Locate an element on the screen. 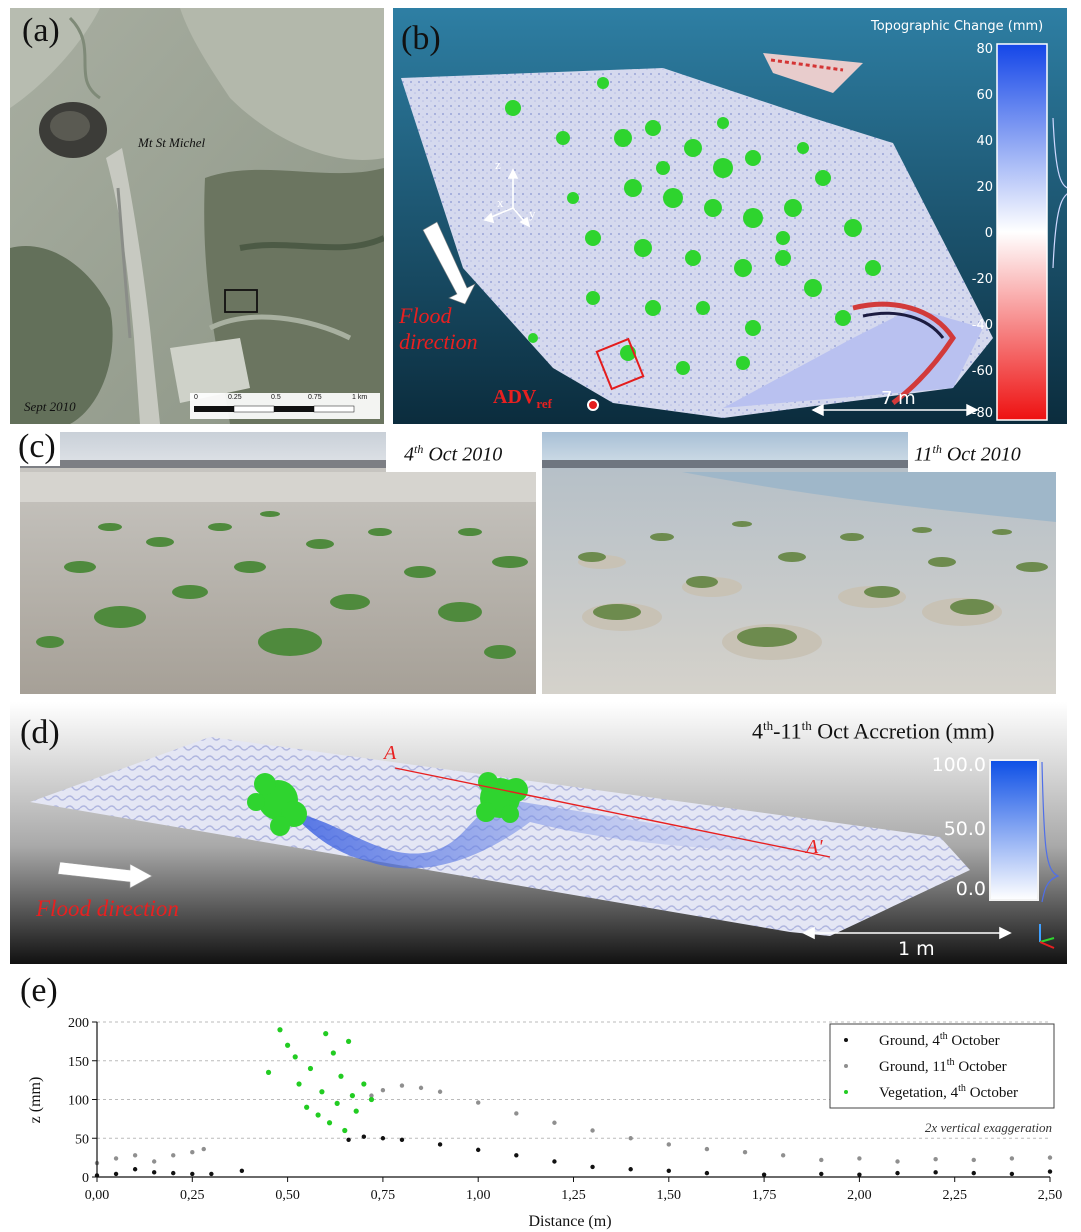 Image resolution: width=1081 pixels, height=1232 pixels. y-tick-label: 200 is located at coordinates (78, 1023).